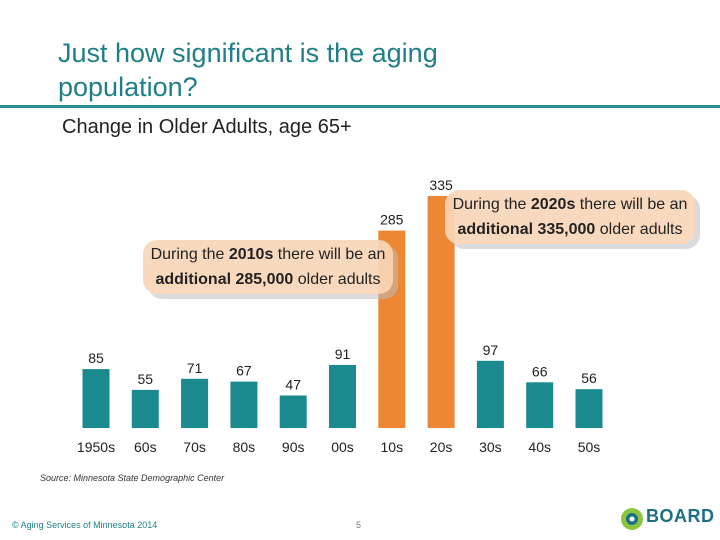 This screenshot has width=720, height=540. Describe the element at coordinates (490, 394) in the screenshot. I see `bar-30s` at that location.